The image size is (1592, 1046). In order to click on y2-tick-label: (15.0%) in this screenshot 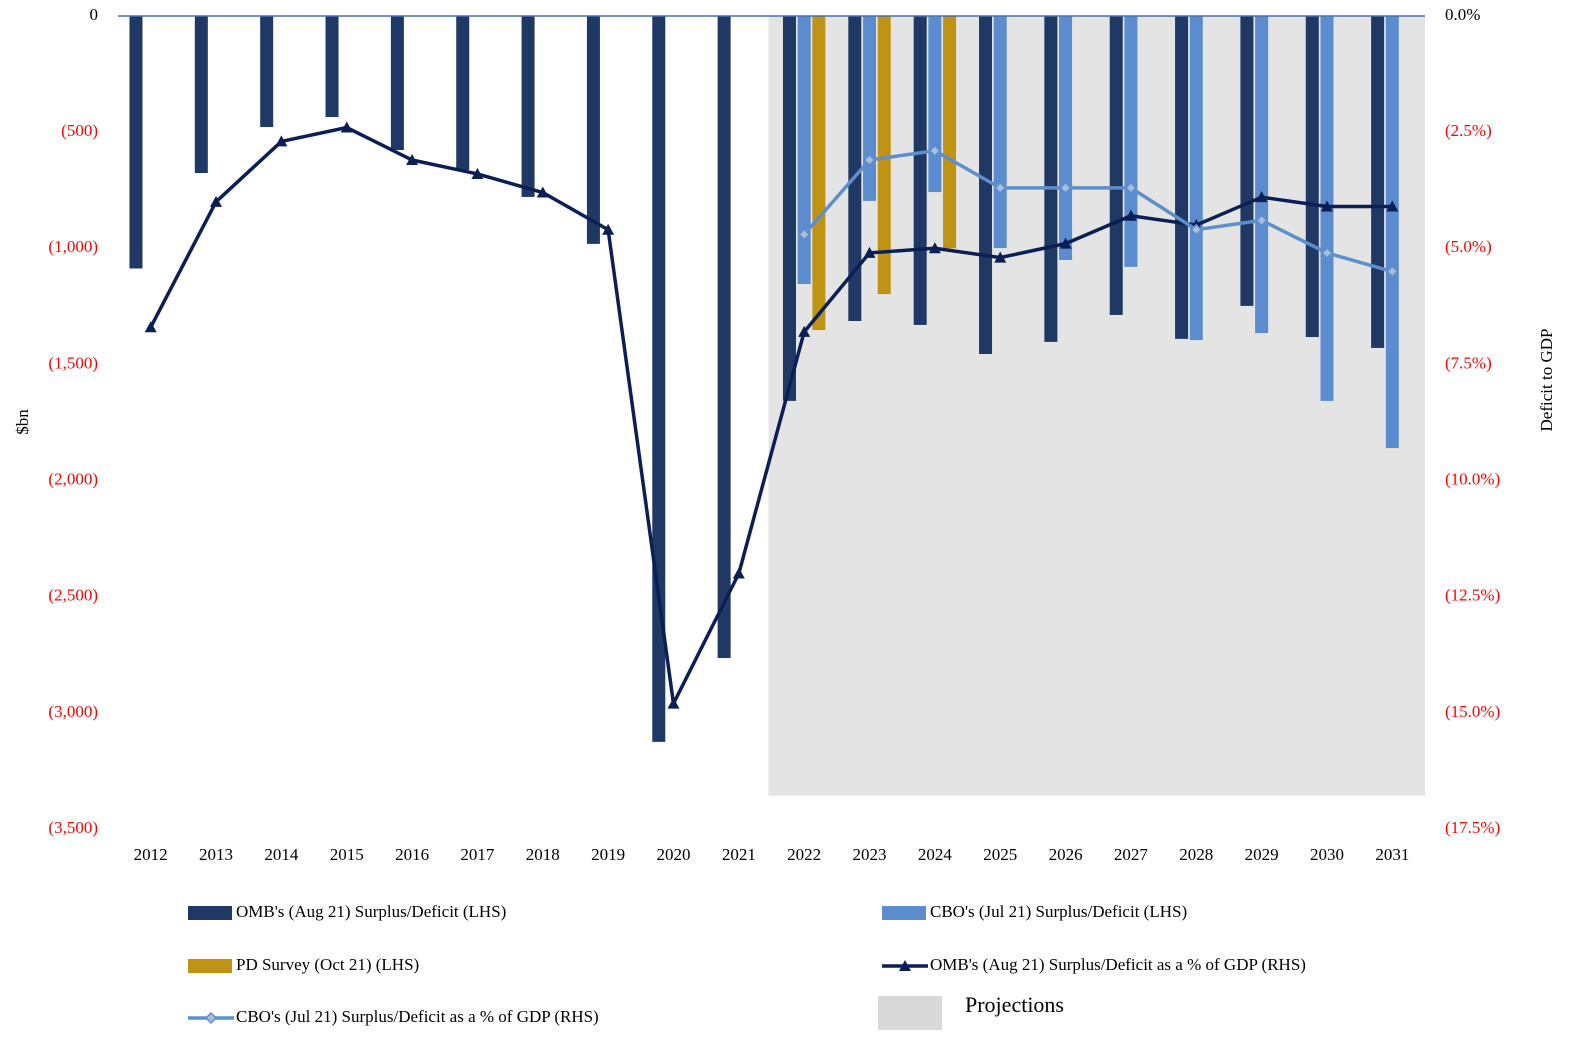, I will do `click(1472, 711)`.